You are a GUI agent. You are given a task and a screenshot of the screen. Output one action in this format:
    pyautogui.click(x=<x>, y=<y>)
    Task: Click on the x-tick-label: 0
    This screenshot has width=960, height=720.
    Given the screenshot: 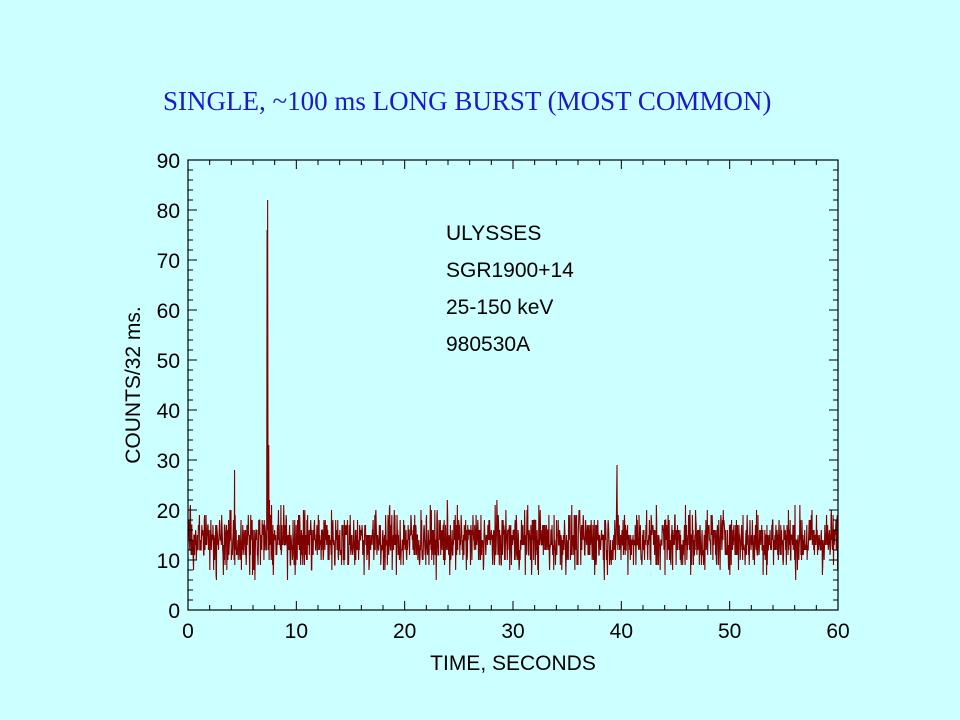 What is the action you would take?
    pyautogui.click(x=188, y=631)
    